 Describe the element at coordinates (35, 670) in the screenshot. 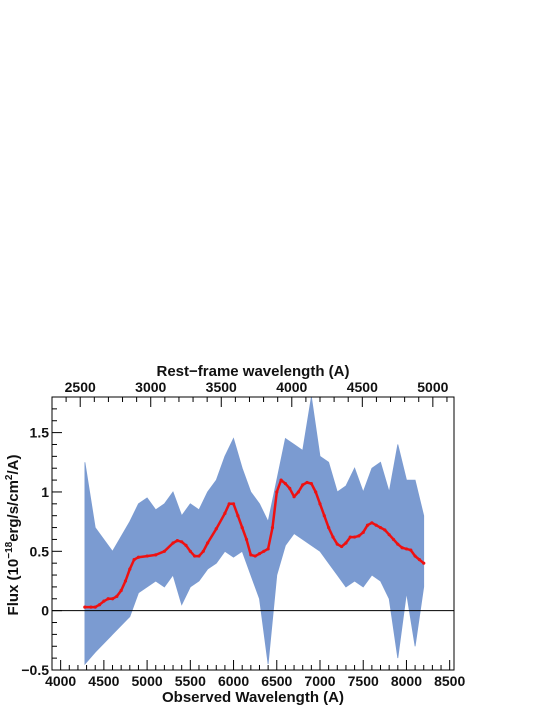

I see `y-tick-label: −0.5` at that location.